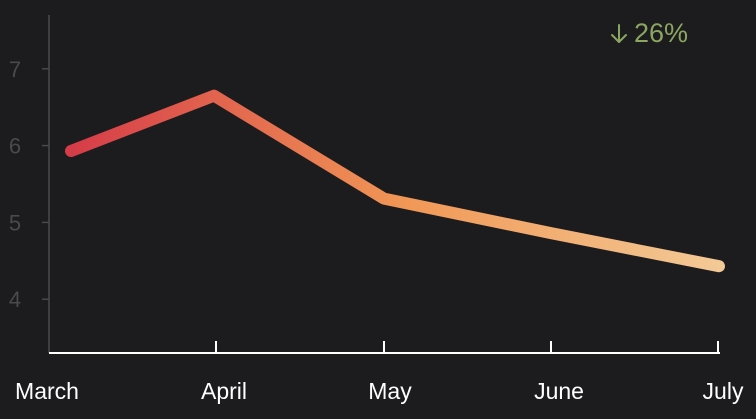 The height and width of the screenshot is (419, 756). Describe the element at coordinates (15, 146) in the screenshot. I see `y-tick-label: 6` at that location.